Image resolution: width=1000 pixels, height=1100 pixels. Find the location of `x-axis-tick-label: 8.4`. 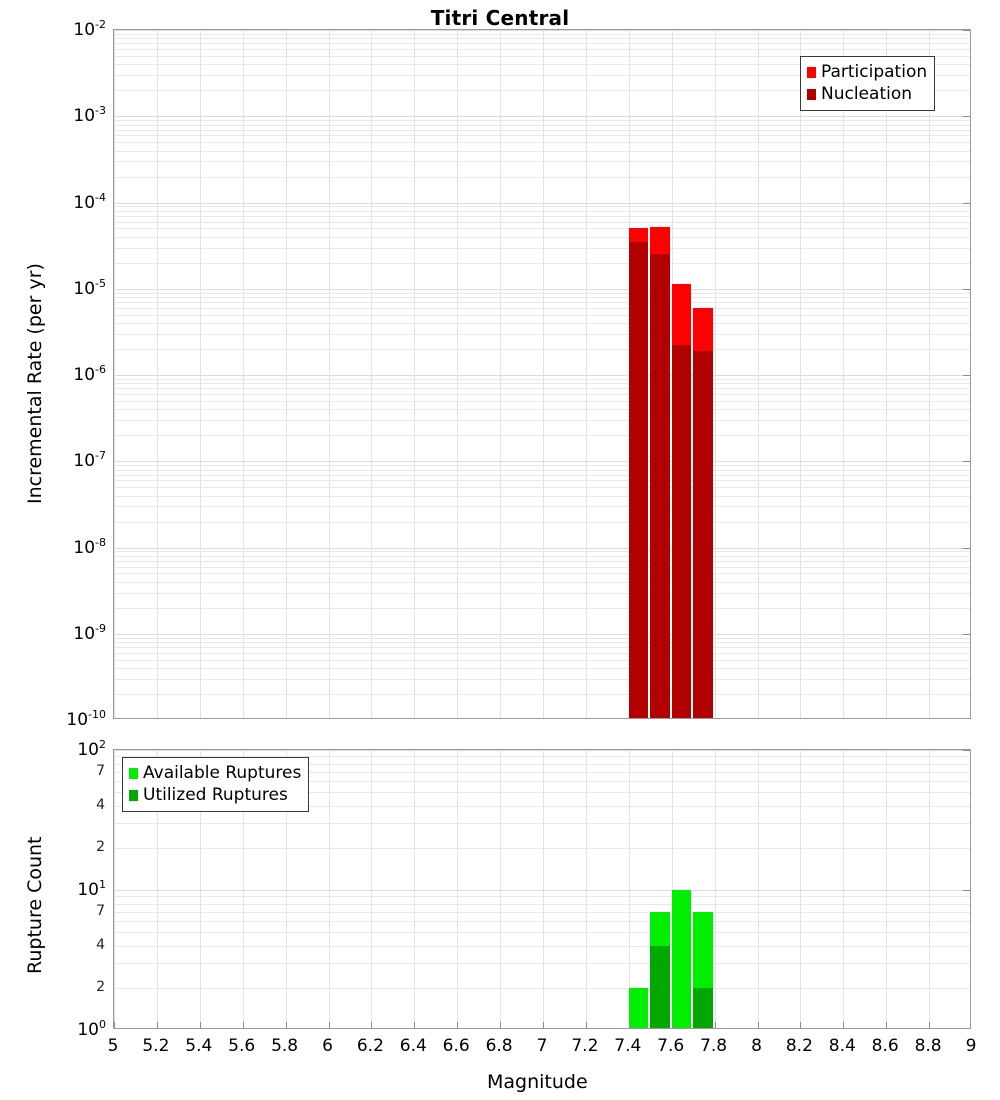

x-axis-tick-label: 8.4 is located at coordinates (842, 1046).